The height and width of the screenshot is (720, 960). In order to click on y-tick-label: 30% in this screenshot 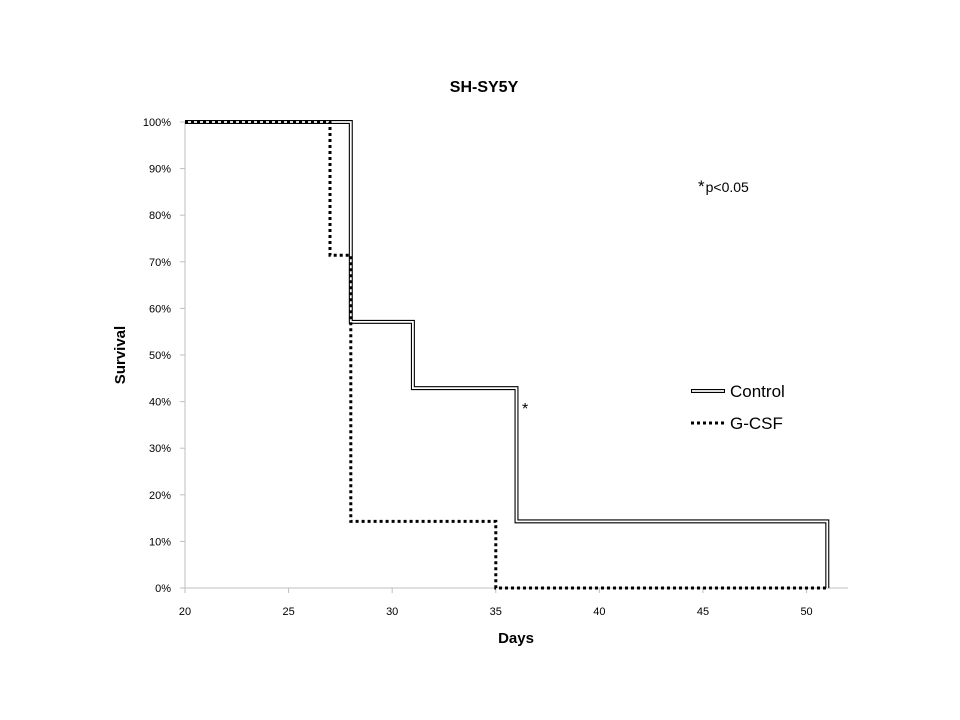, I will do `click(160, 449)`.